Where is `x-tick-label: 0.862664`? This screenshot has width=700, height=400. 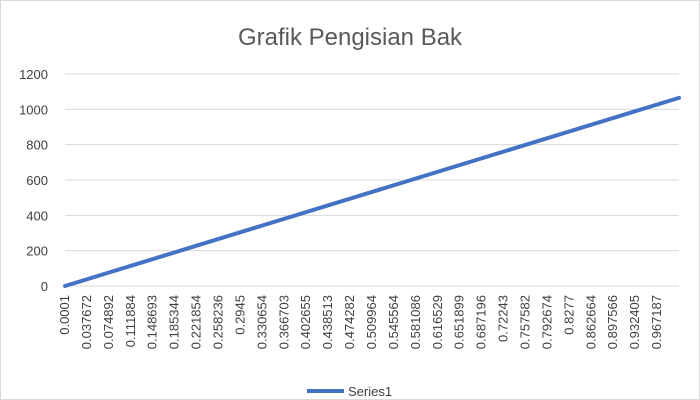 x-tick-label: 0.862664 is located at coordinates (590, 322).